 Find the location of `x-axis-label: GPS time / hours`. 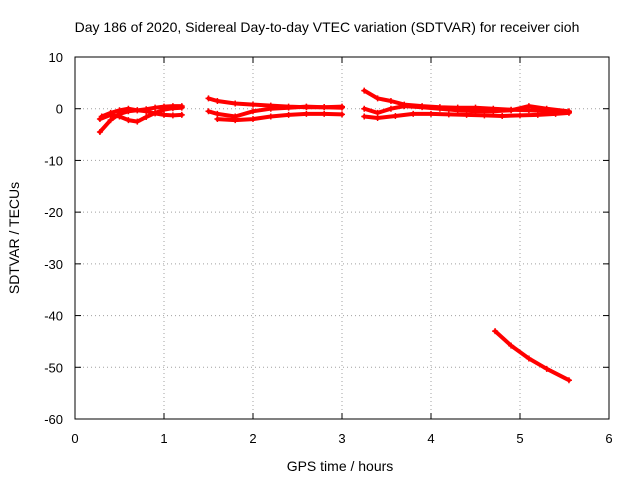

x-axis-label: GPS time / hours is located at coordinates (340, 466).